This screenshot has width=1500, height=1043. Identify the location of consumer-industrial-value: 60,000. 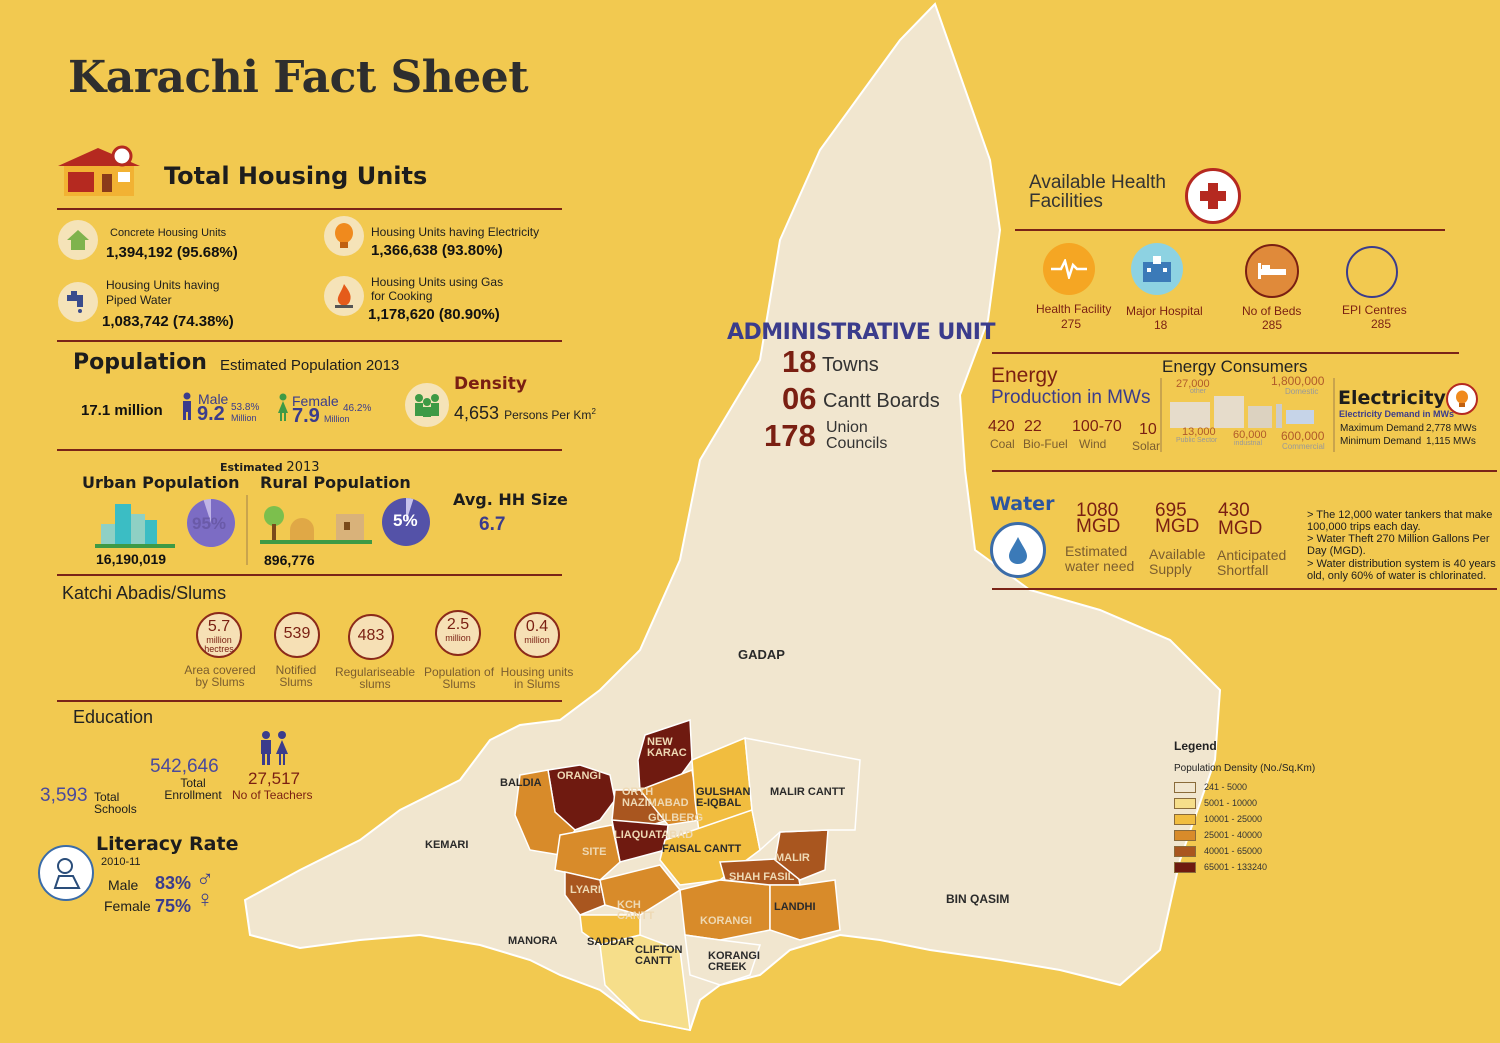
(1250, 435).